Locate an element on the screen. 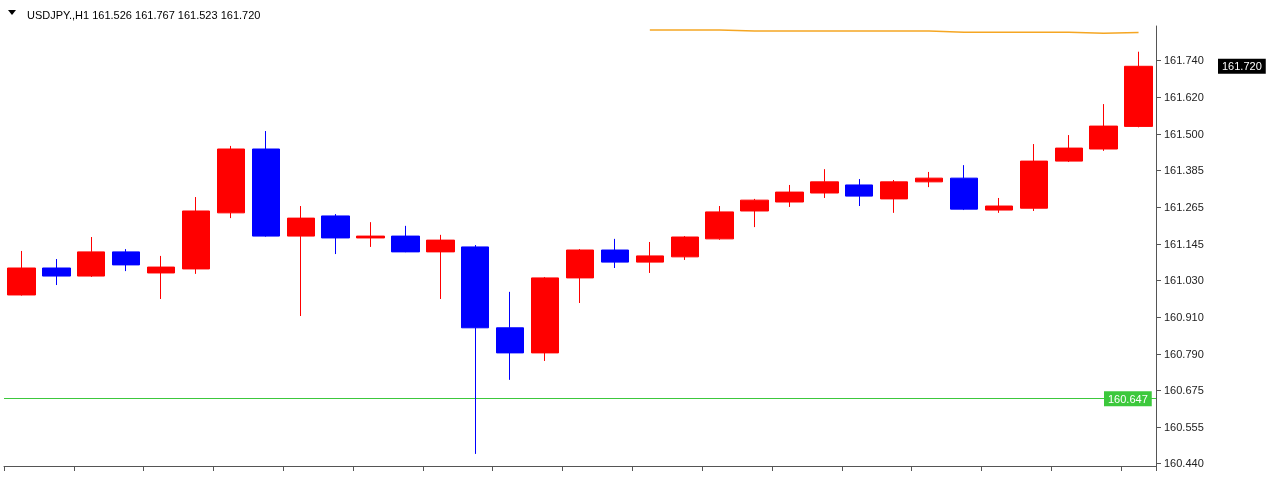  ref-line-label: 160.647 is located at coordinates (1128, 398).